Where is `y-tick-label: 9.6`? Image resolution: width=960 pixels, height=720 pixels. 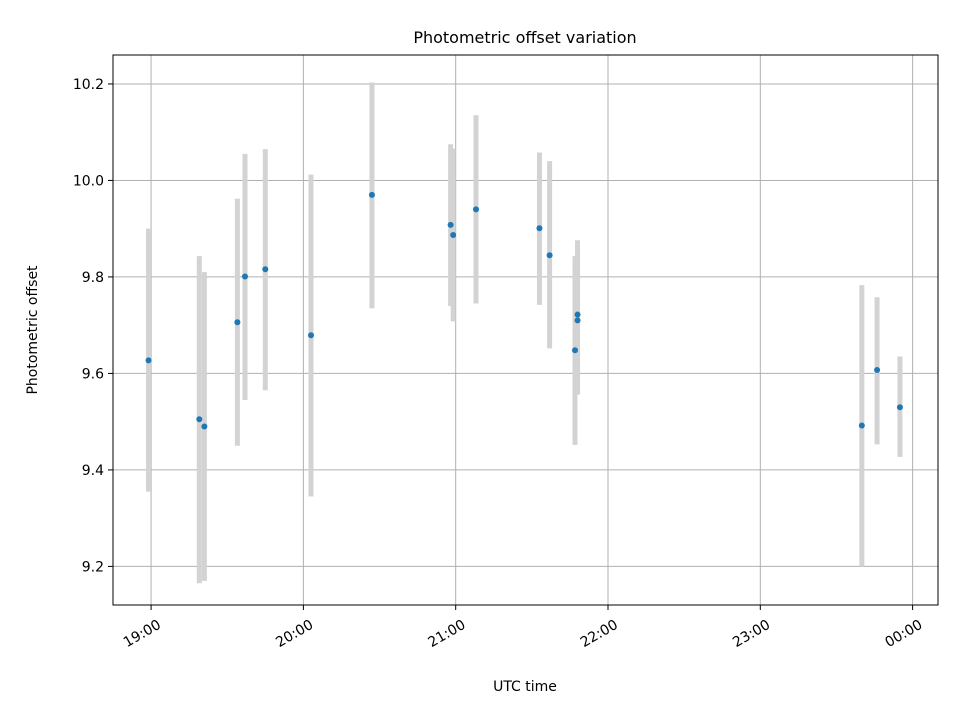
y-tick-label: 9.6 is located at coordinates (93, 374).